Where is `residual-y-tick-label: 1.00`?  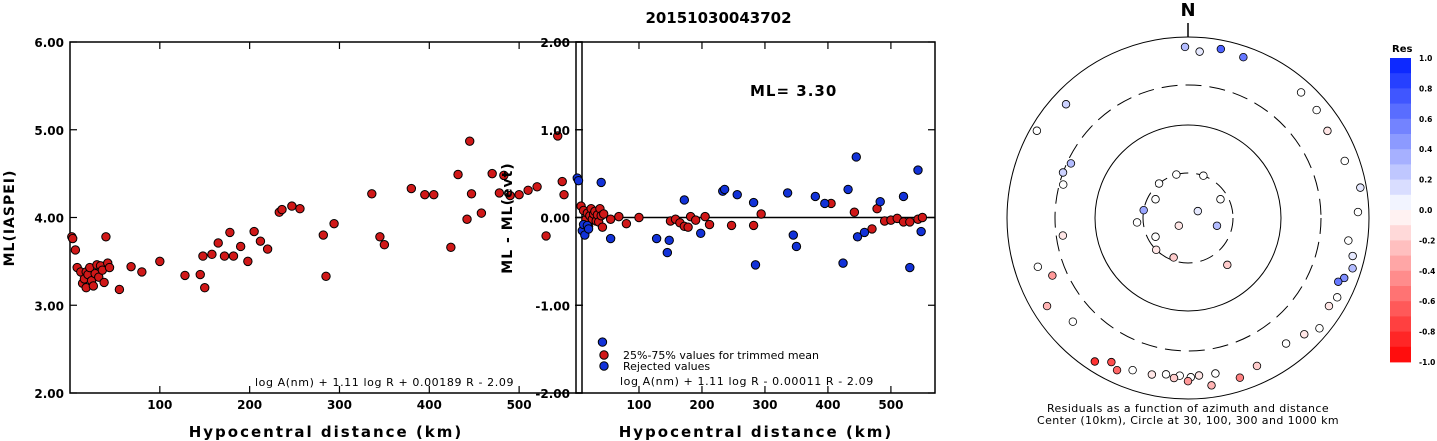 residual-y-tick-label: 1.00 is located at coordinates (555, 131).